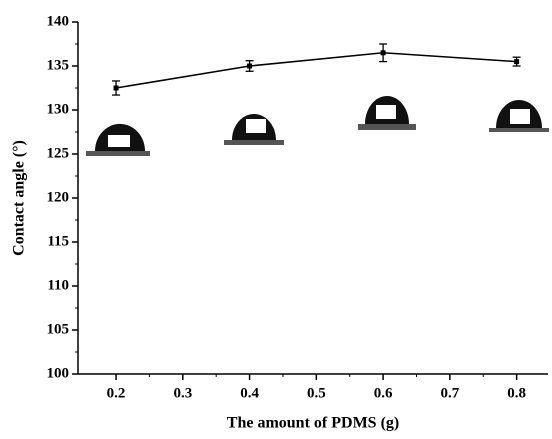  Describe the element at coordinates (58, 285) in the screenshot. I see `y-tick-label: 110` at that location.